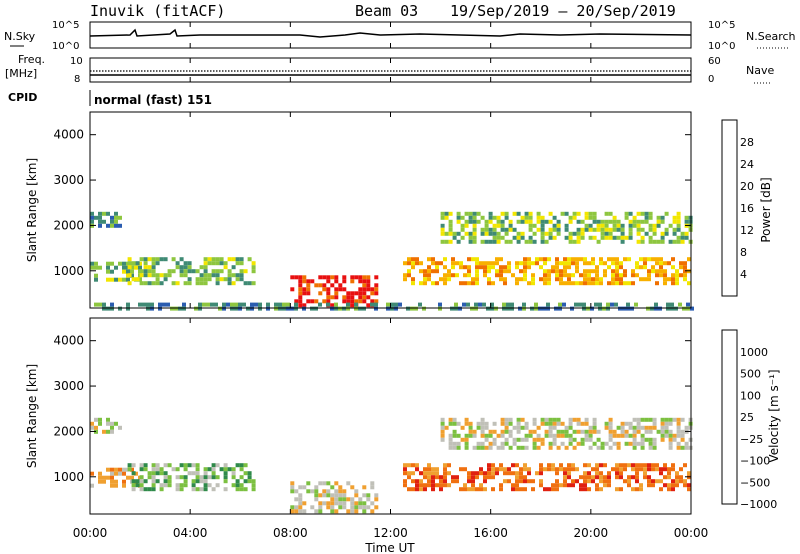 The image size is (800, 554). Describe the element at coordinates (747, 164) in the screenshot. I see `power-colorbar-tick: 24` at that location.